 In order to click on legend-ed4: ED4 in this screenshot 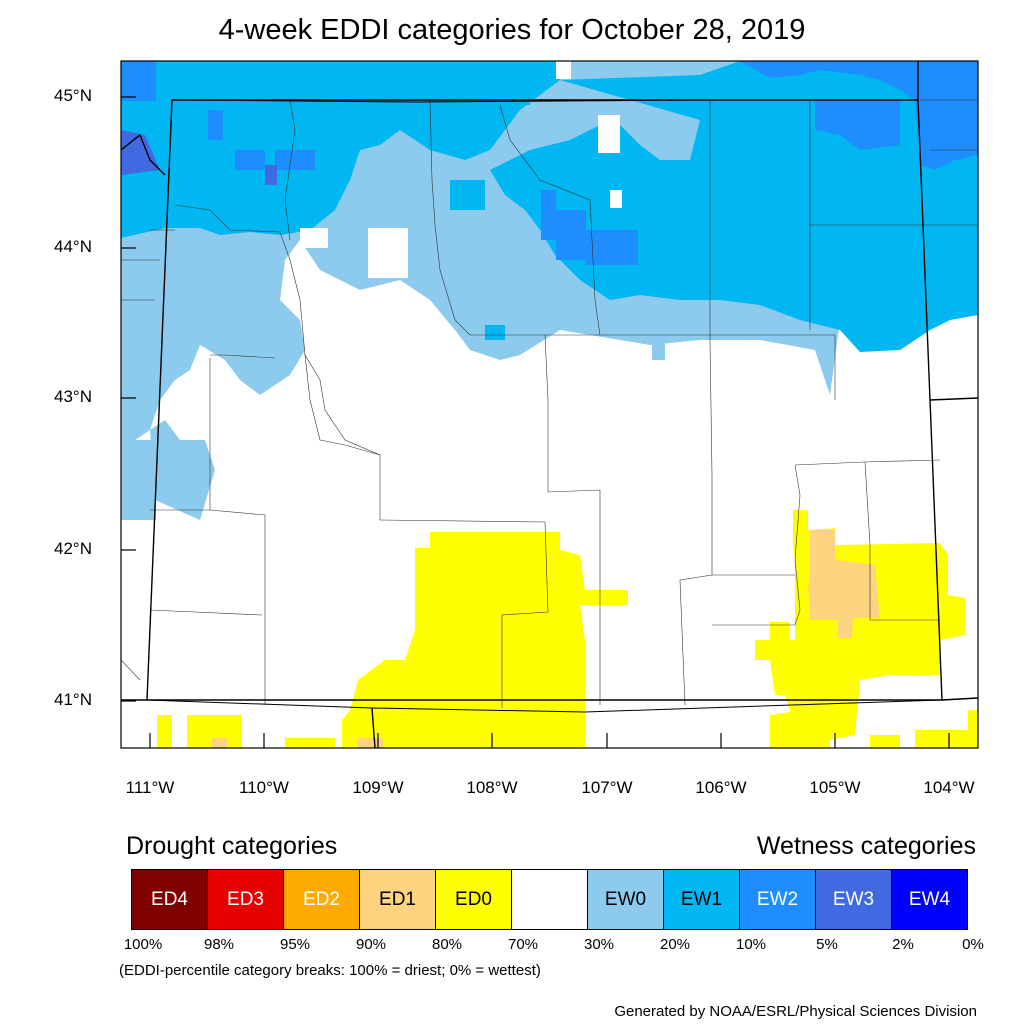, I will do `click(170, 899)`.